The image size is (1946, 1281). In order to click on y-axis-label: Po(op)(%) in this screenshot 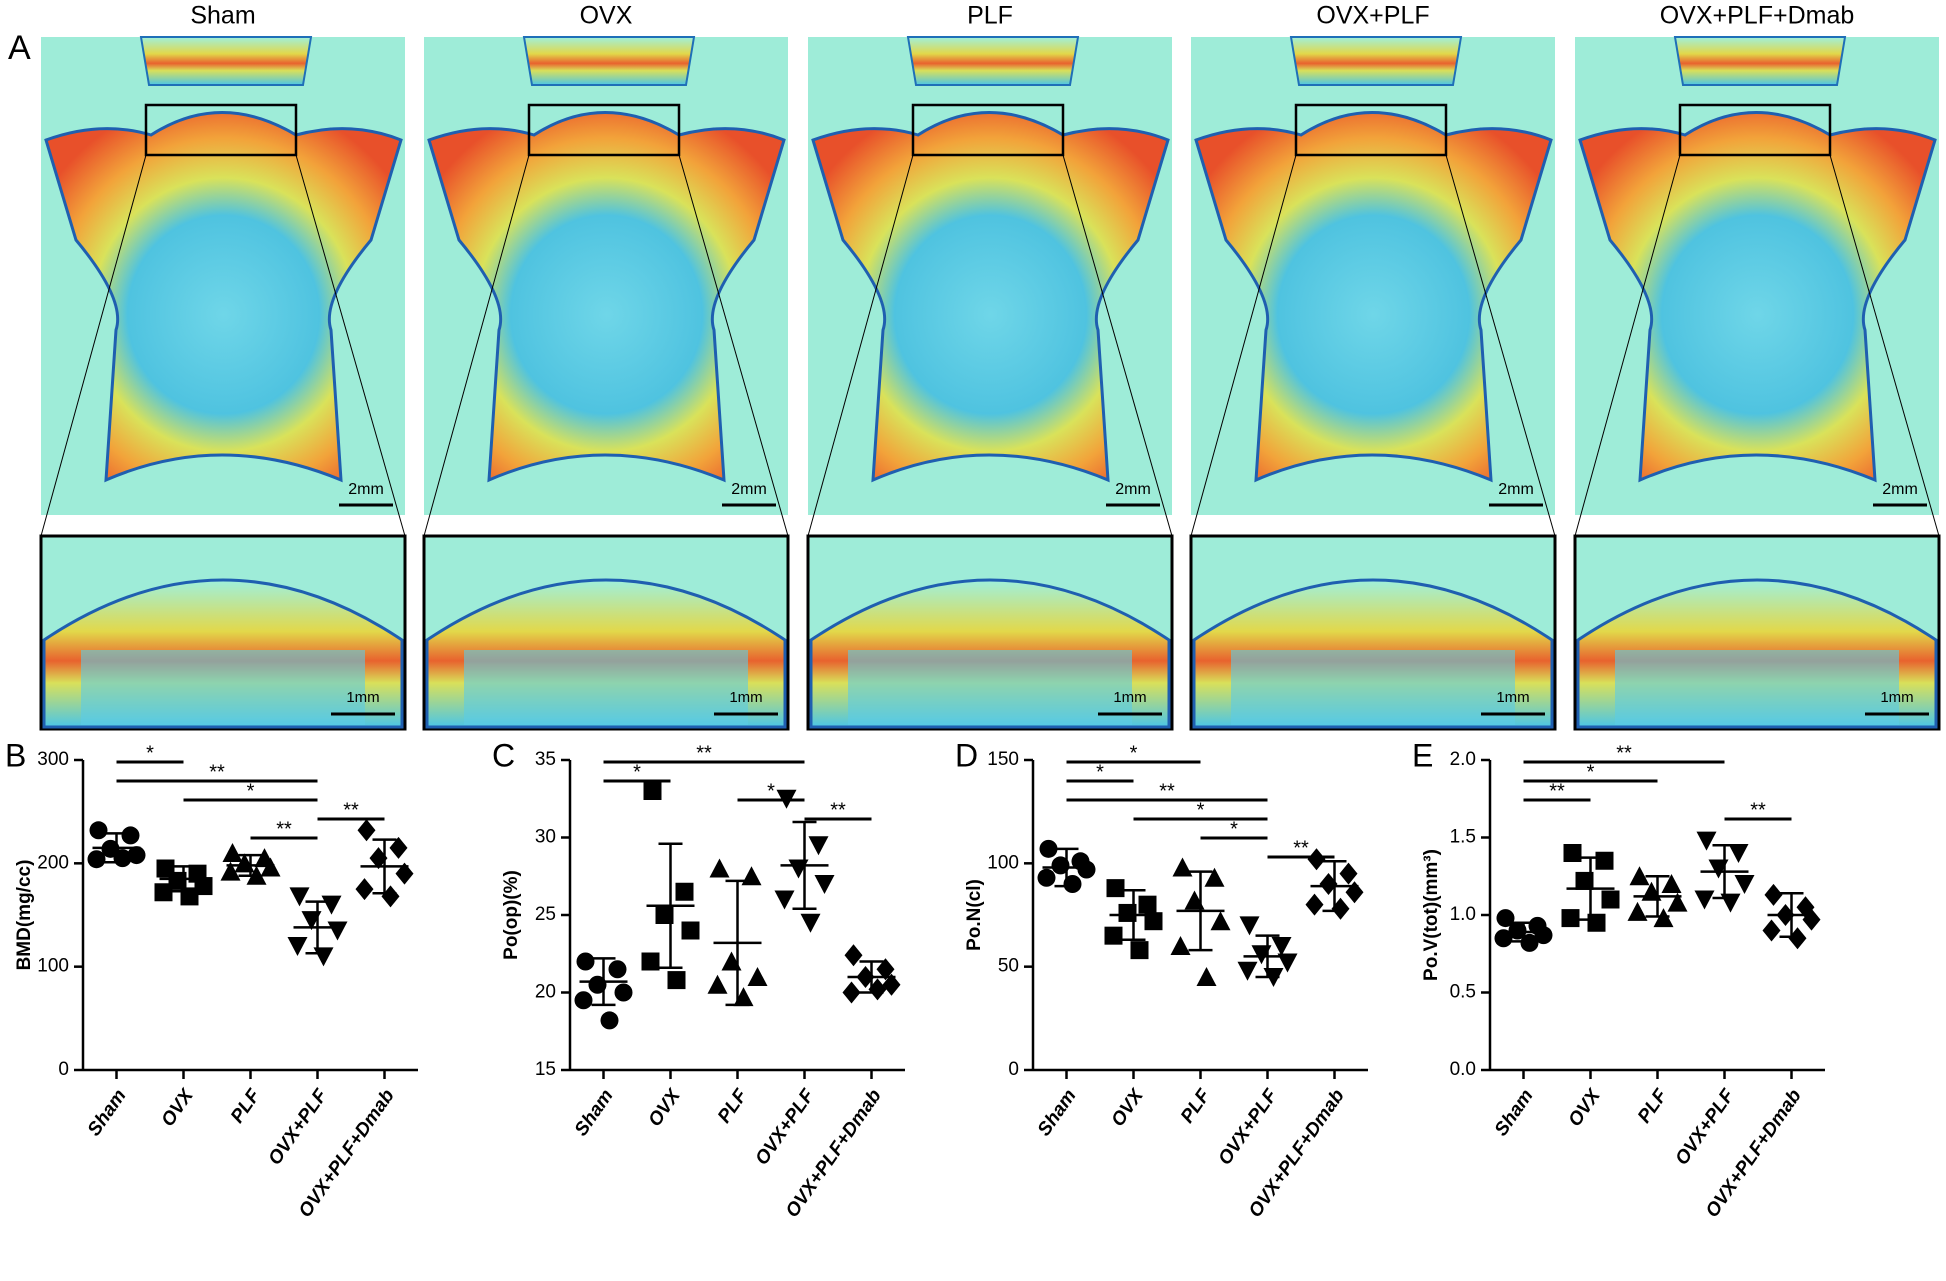, I will do `click(511, 915)`.